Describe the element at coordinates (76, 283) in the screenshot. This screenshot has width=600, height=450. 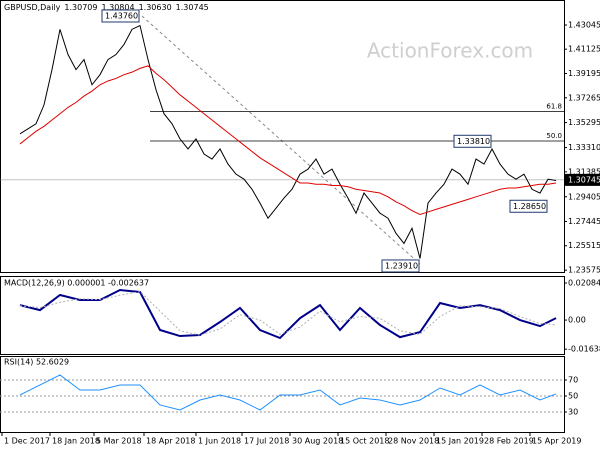
I see `macd-title: MACD(12,26,9) 0.000001 -0.002637` at that location.